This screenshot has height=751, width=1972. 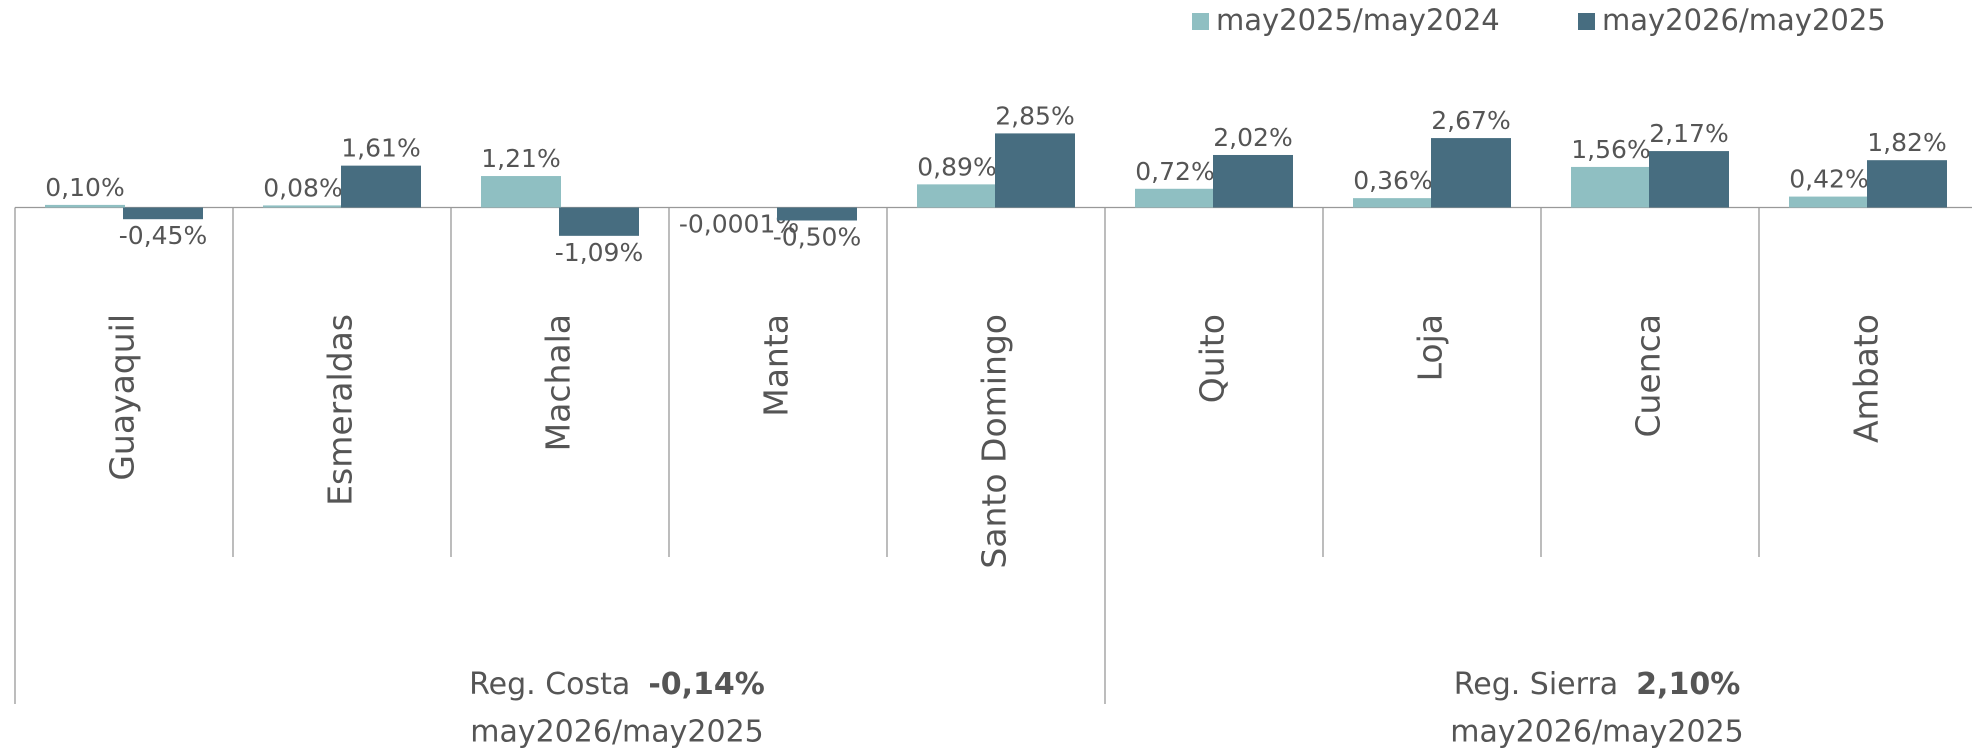 I want to click on data-label: -0,50%, so click(x=817, y=237).